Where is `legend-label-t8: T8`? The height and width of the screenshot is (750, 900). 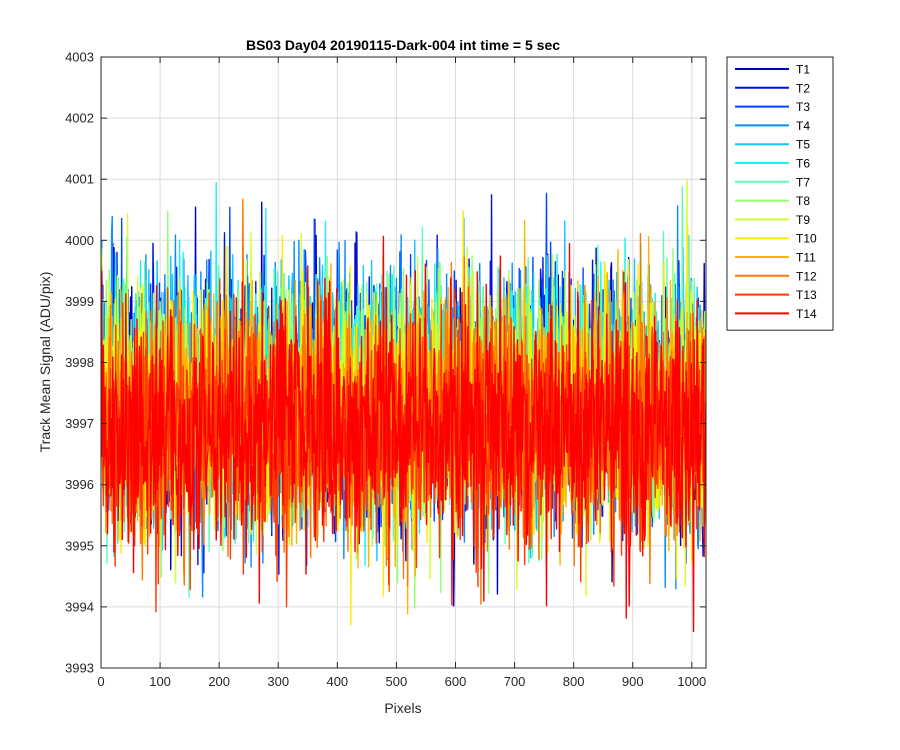
legend-label-t8: T8 is located at coordinates (803, 201).